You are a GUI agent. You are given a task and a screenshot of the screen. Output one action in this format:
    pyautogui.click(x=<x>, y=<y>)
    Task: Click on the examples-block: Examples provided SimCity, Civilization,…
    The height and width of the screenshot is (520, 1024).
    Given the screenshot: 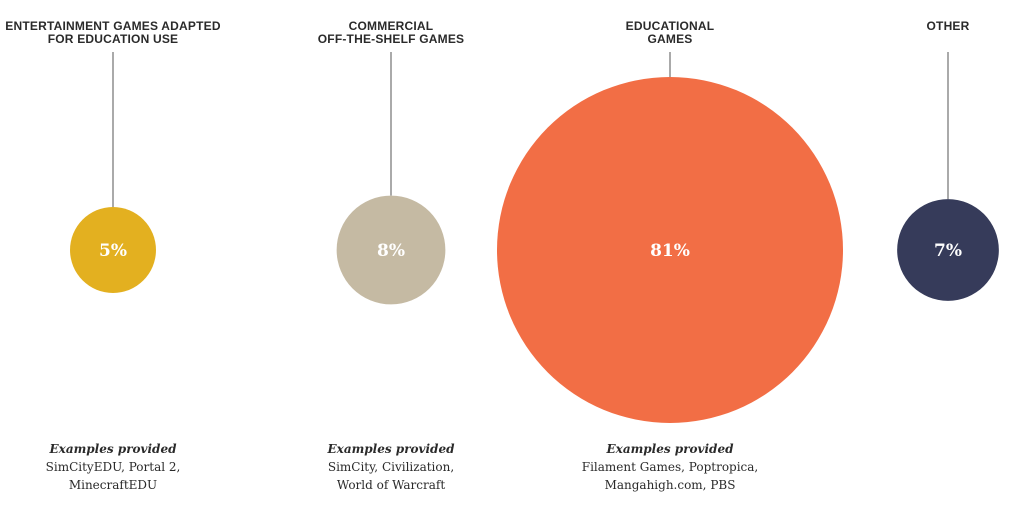 What is the action you would take?
    pyautogui.click(x=391, y=467)
    